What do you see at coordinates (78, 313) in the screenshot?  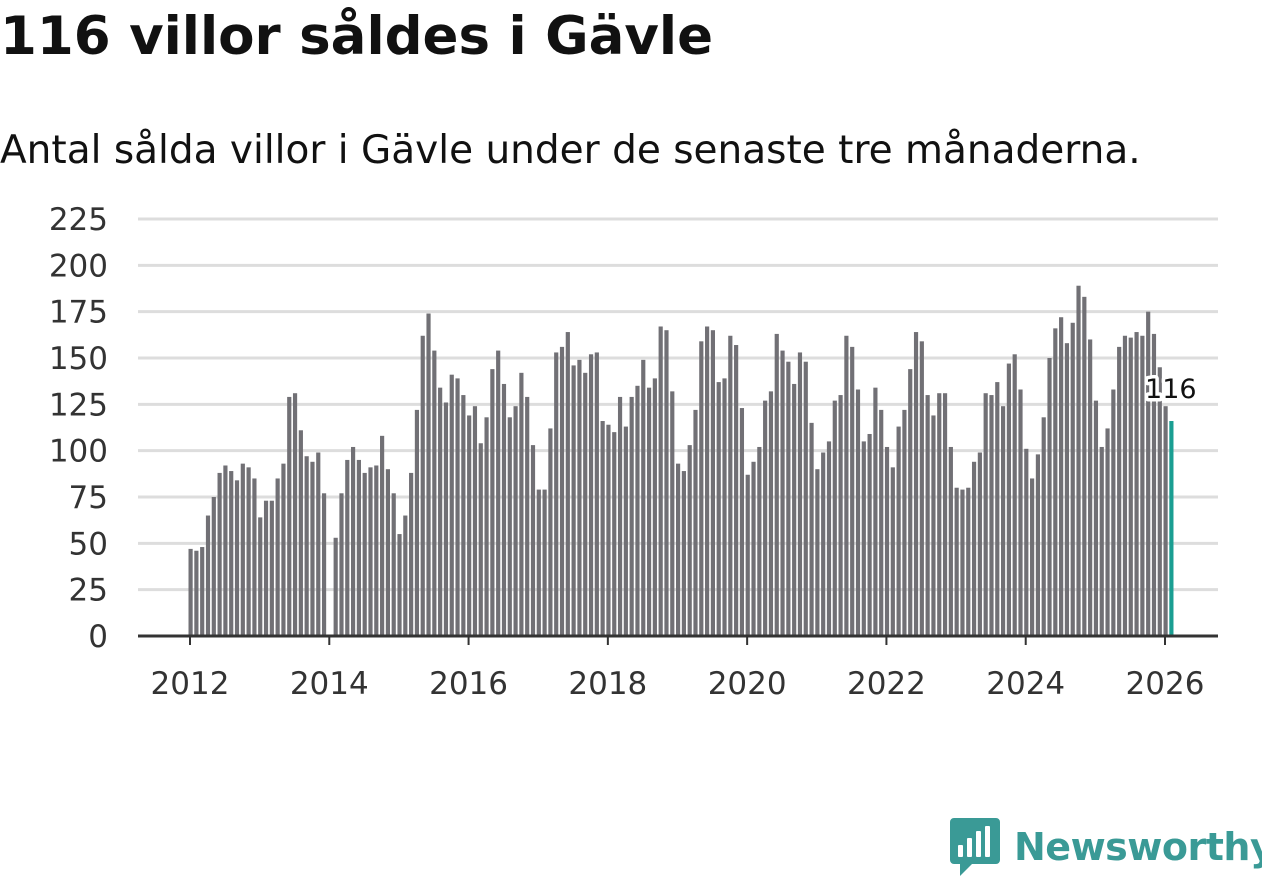 I see `y-tick-label: 175` at bounding box center [78, 313].